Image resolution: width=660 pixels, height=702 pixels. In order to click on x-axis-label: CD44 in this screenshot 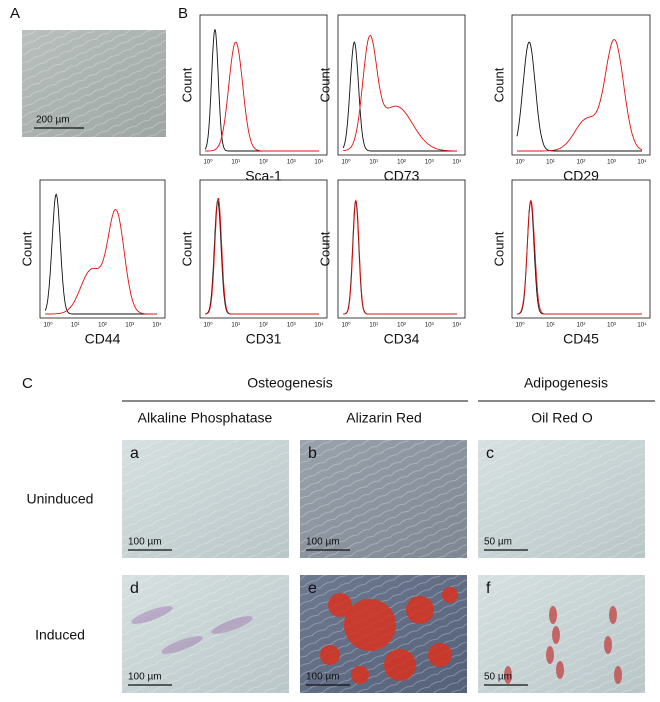, I will do `click(103, 339)`.